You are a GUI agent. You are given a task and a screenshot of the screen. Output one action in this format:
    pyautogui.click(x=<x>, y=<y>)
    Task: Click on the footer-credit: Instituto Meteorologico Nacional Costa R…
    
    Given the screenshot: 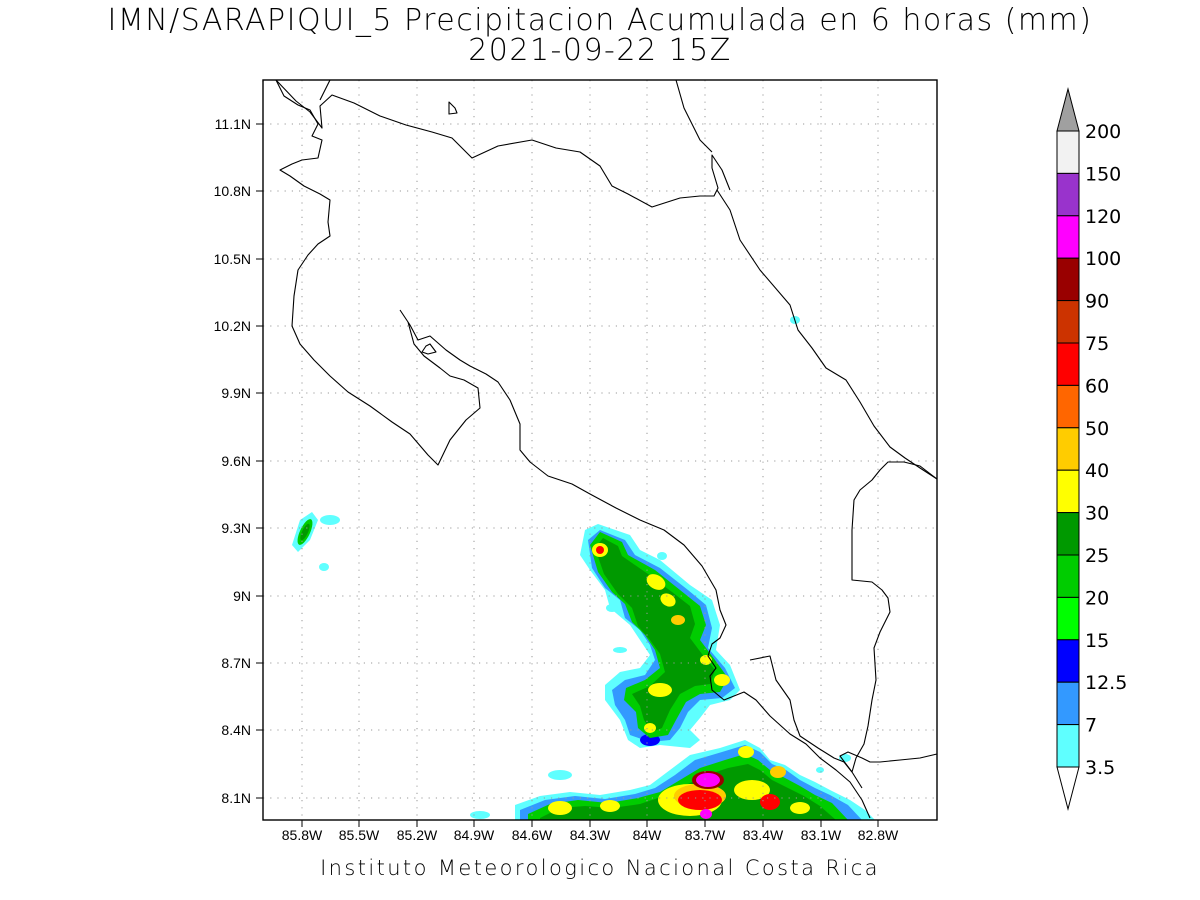 What is the action you would take?
    pyautogui.click(x=600, y=868)
    